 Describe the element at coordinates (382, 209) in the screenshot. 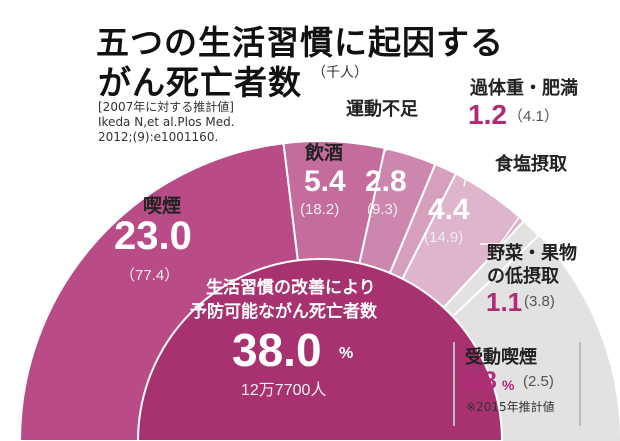

I see `exercise-sub: (9.3)` at that location.